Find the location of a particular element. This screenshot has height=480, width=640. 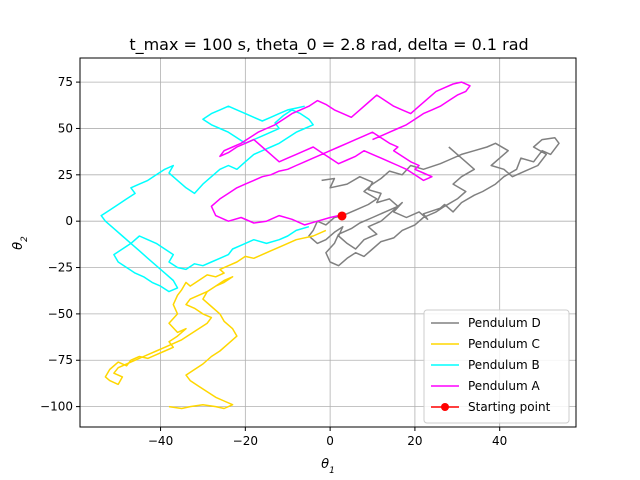

y-tick-label: 0 is located at coordinates (69, 221).